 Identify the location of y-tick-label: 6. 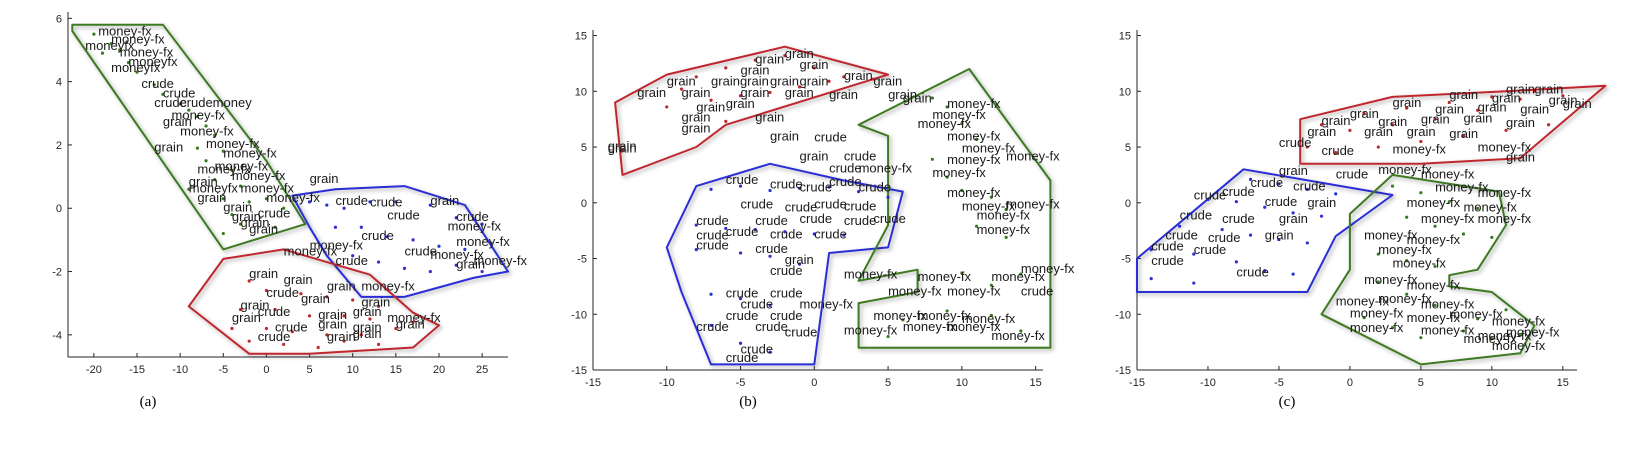
(59, 19).